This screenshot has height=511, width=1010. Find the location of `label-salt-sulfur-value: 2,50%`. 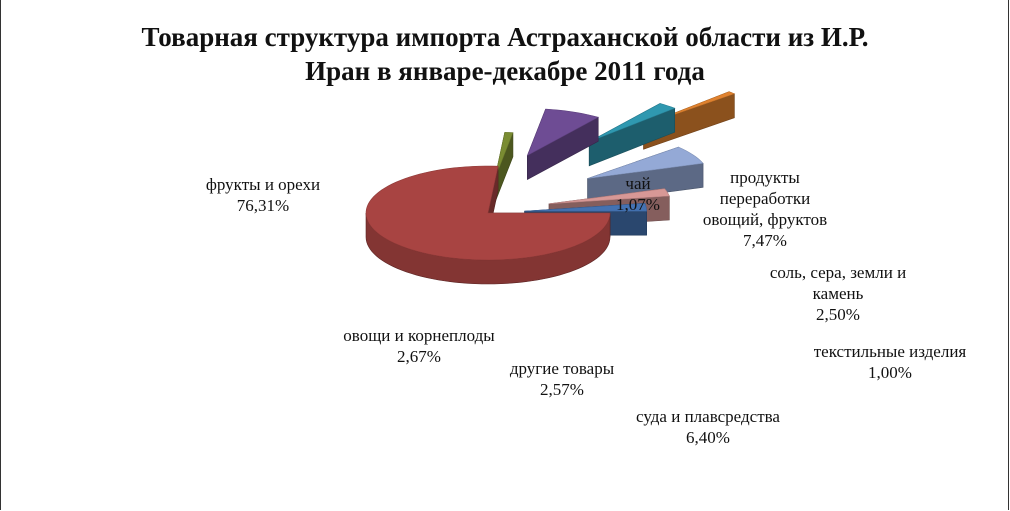

label-salt-sulfur-value: 2,50% is located at coordinates (838, 314).